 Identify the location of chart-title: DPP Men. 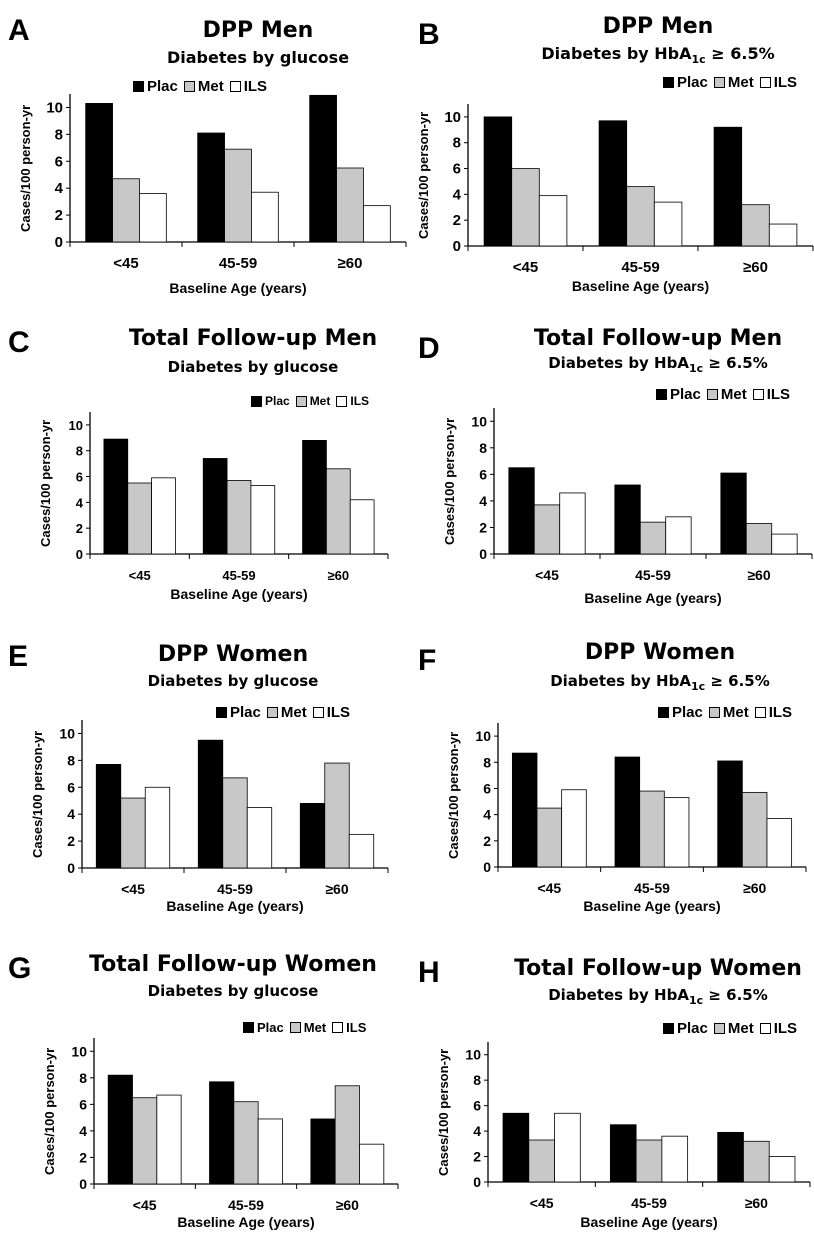
(258, 30).